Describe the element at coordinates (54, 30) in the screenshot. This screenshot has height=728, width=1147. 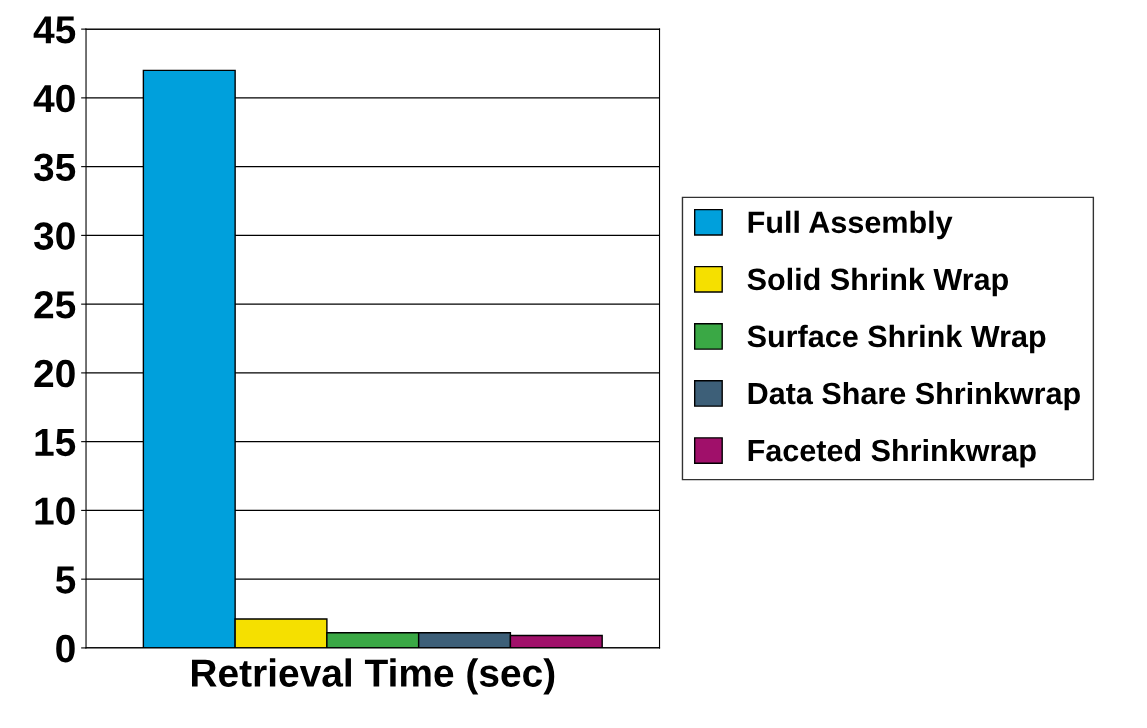
I see `y-tick-label: 45` at that location.